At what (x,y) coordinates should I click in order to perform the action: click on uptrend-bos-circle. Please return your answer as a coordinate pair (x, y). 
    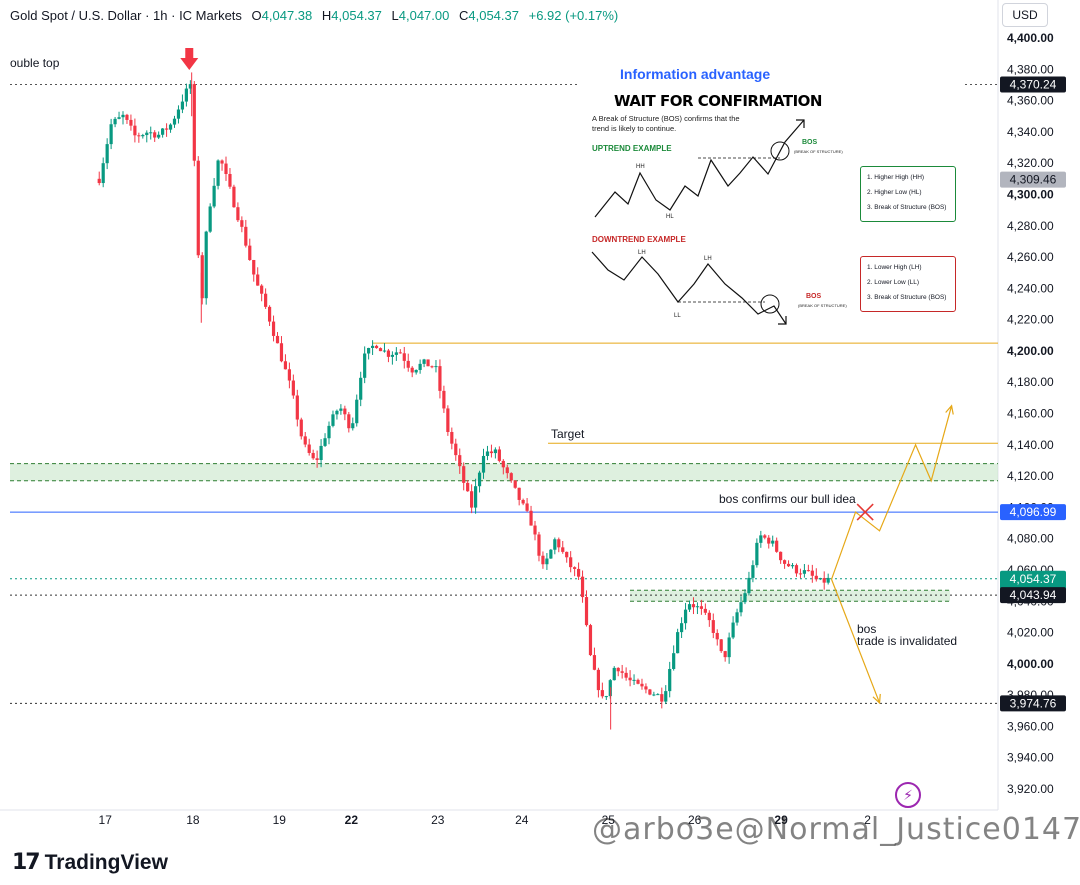
    Looking at the image, I should click on (780, 151).